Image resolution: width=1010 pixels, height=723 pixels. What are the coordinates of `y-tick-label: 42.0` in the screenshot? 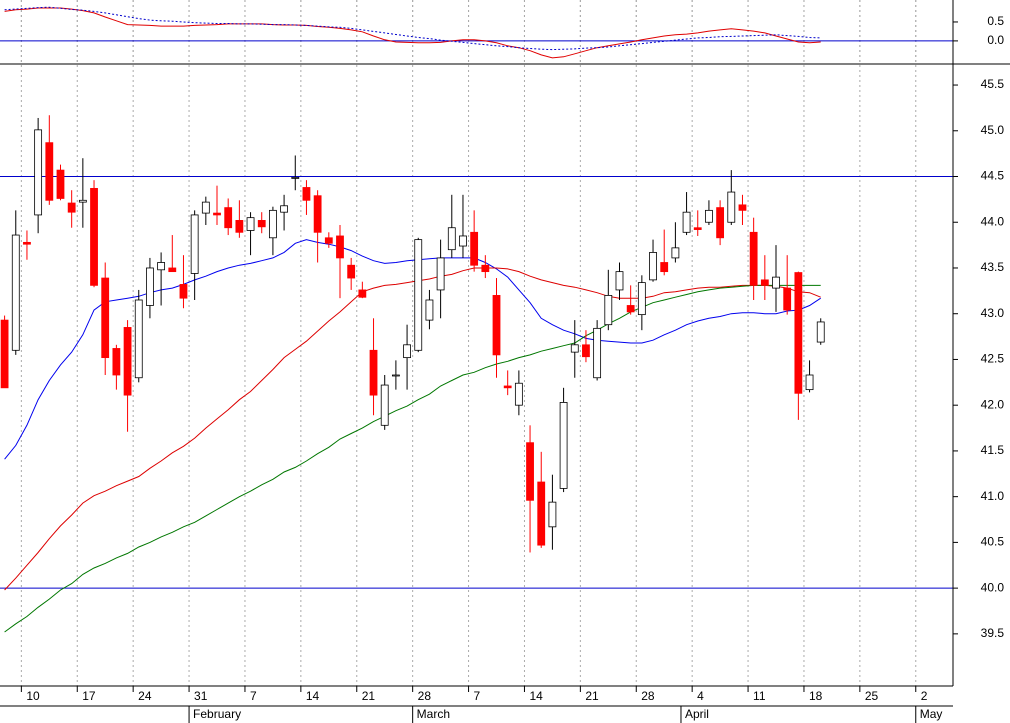 It's located at (993, 404).